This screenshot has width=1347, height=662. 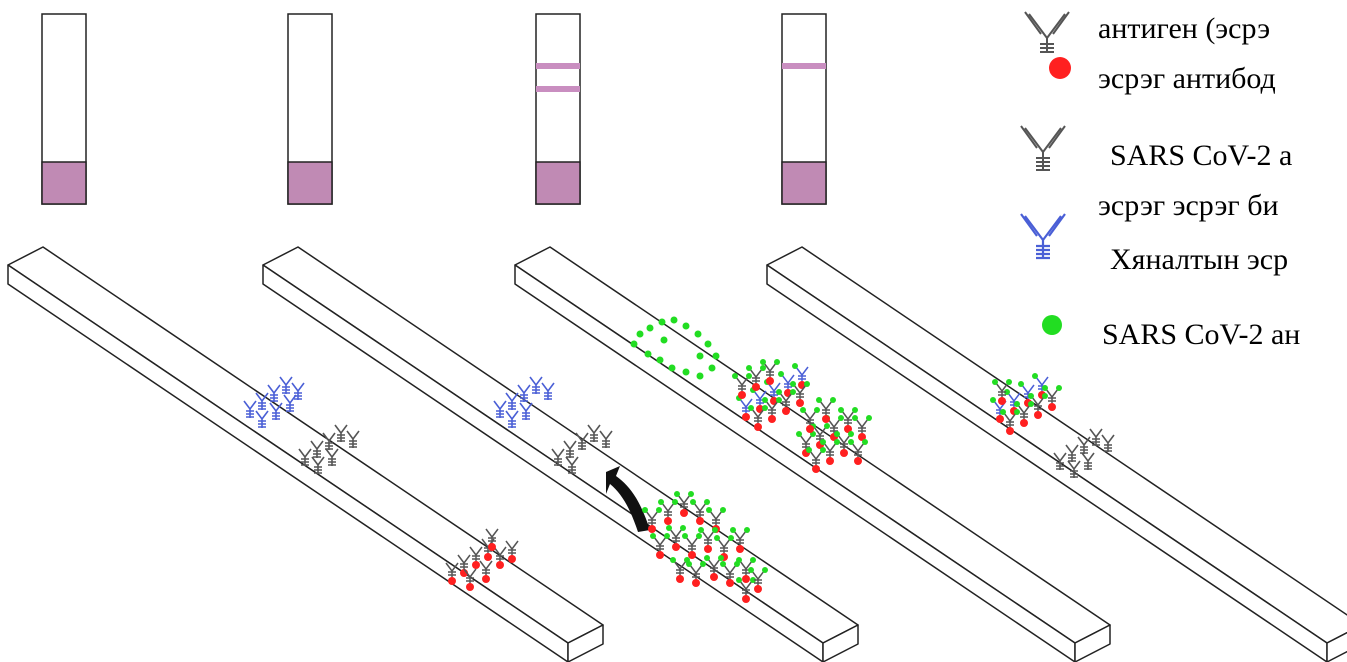 I want to click on test-line, so click(x=558, y=89).